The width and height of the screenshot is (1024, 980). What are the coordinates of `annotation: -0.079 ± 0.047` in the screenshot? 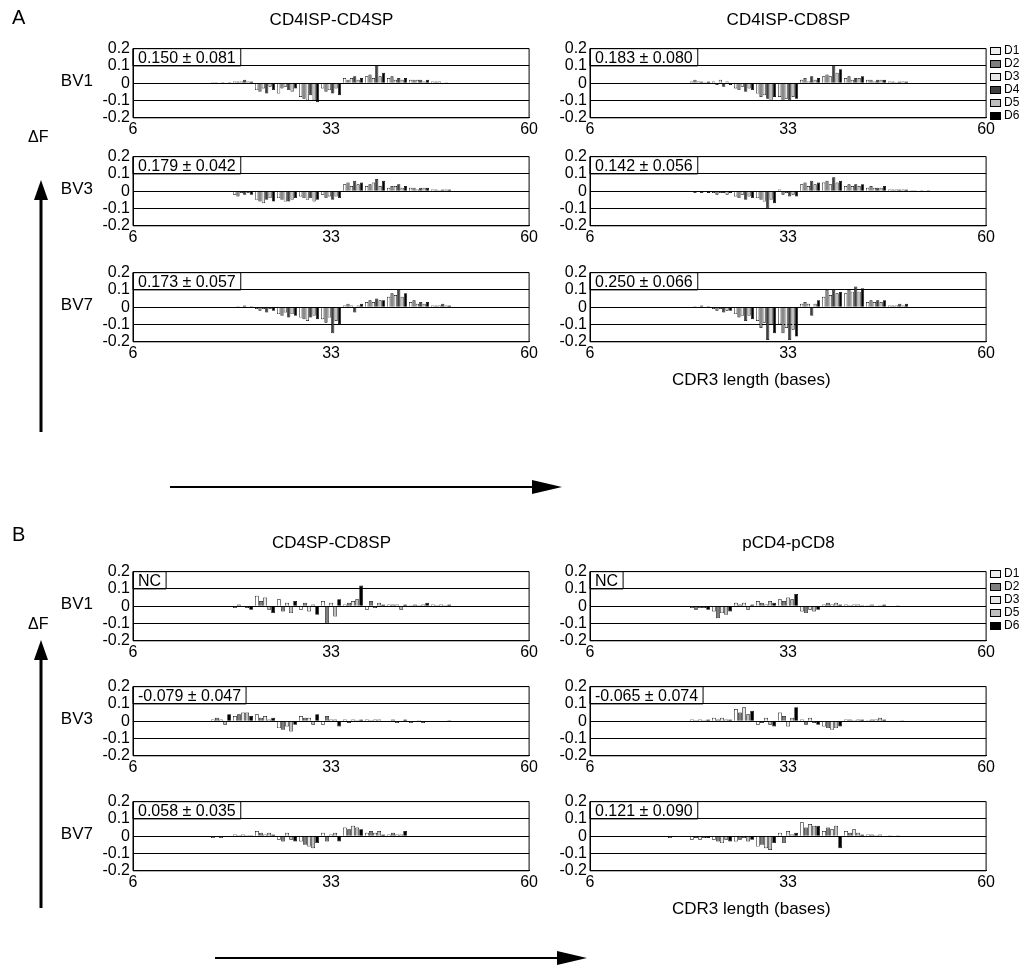 It's located at (190, 695).